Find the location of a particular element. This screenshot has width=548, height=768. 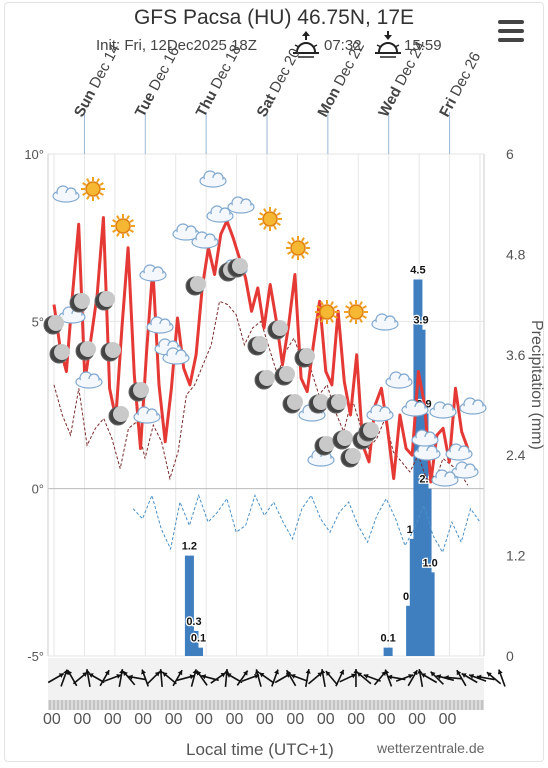

y-left-tick: -5° is located at coordinates (35, 656).